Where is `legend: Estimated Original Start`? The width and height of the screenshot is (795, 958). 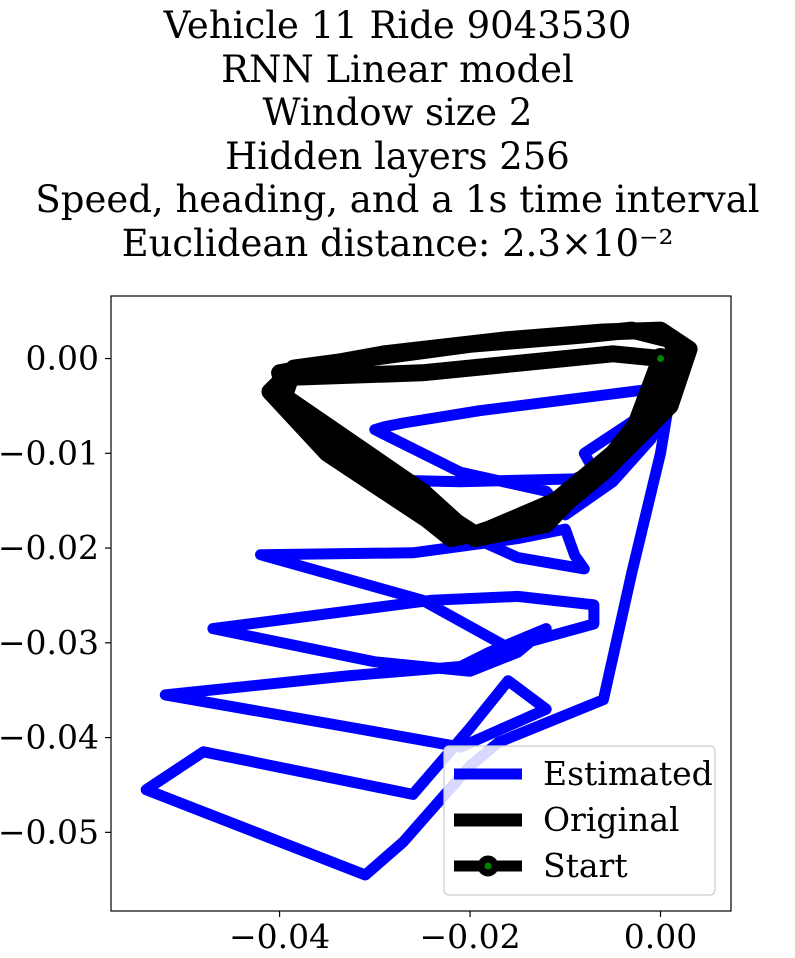 legend: Estimated Original Start is located at coordinates (579, 820).